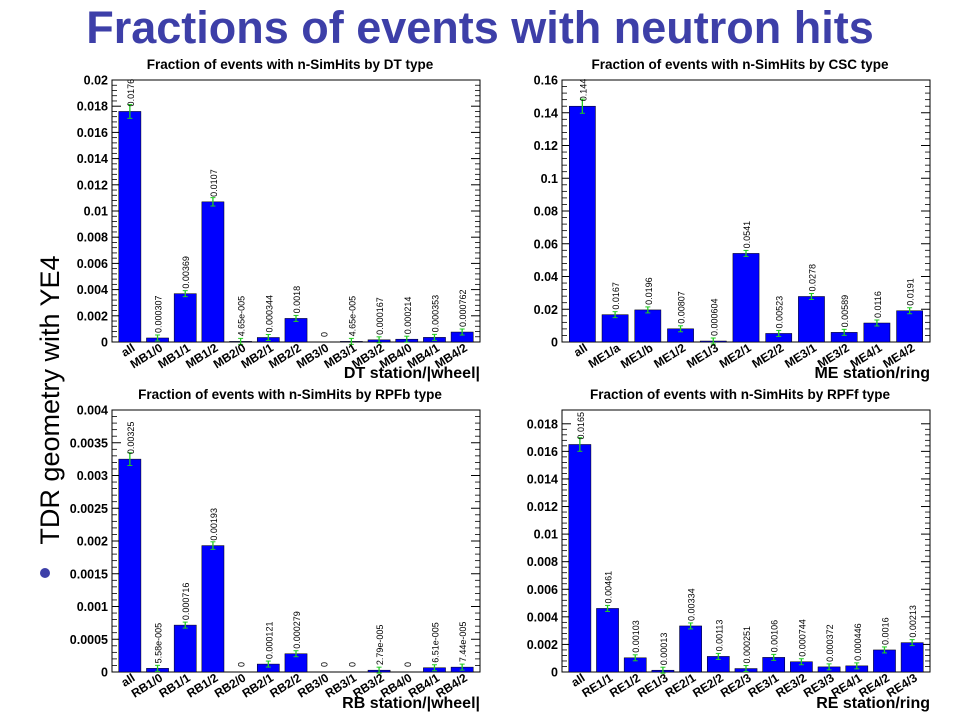 This screenshot has height=720, width=960. I want to click on data-label: 0.00461, so click(609, 587).